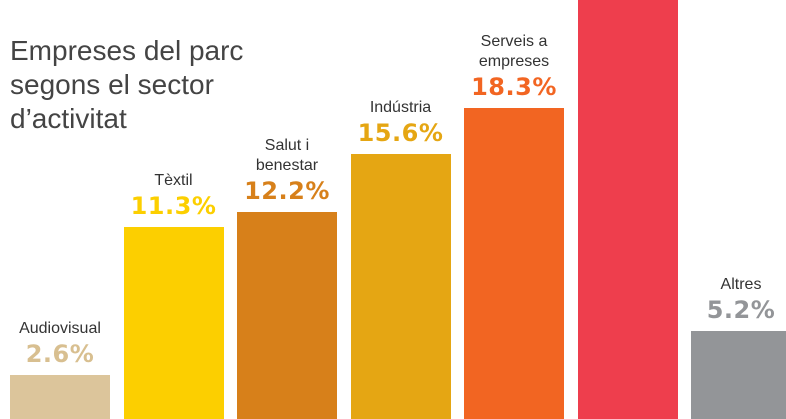 Image resolution: width=786 pixels, height=419 pixels. I want to click on bar-label: Altres 5.2%, so click(733, 300).